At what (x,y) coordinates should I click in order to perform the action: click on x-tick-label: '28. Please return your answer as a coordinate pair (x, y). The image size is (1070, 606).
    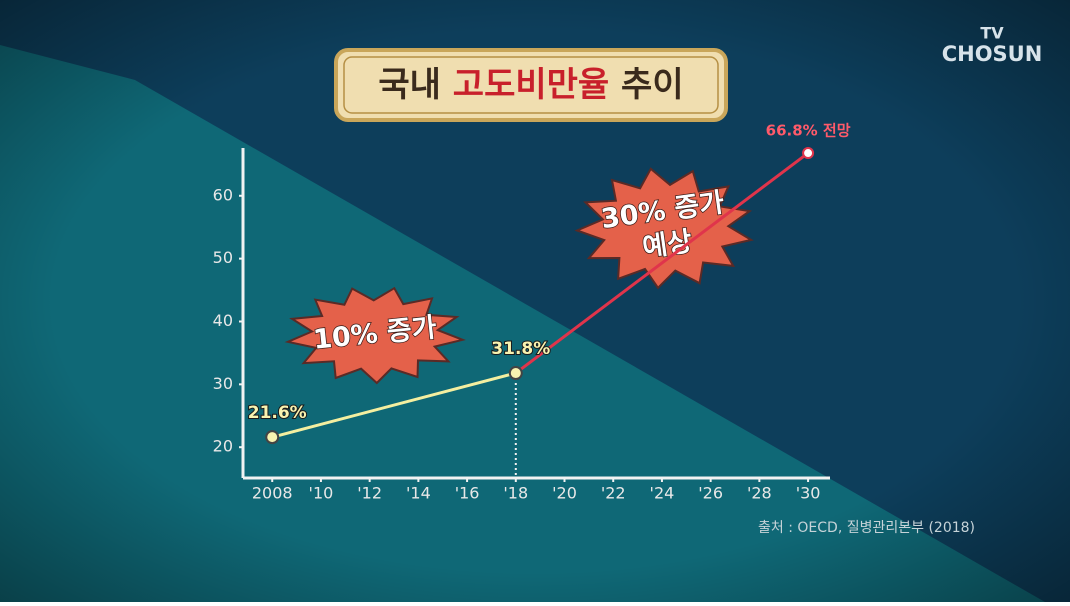
    Looking at the image, I should click on (759, 493).